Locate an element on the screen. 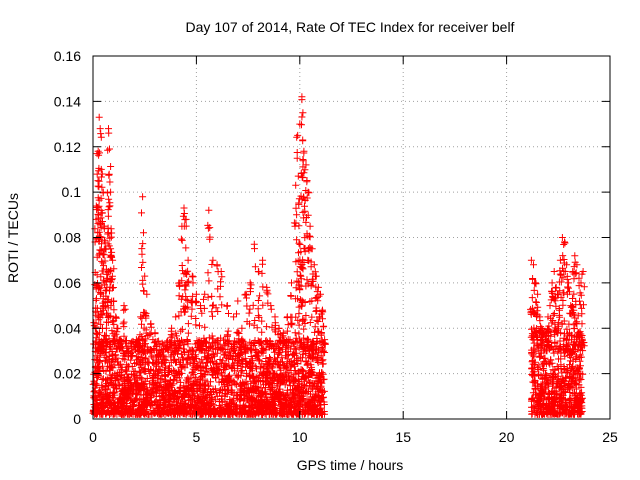 The height and width of the screenshot is (480, 640). y-tick-label: 0.12 is located at coordinates (67, 147).